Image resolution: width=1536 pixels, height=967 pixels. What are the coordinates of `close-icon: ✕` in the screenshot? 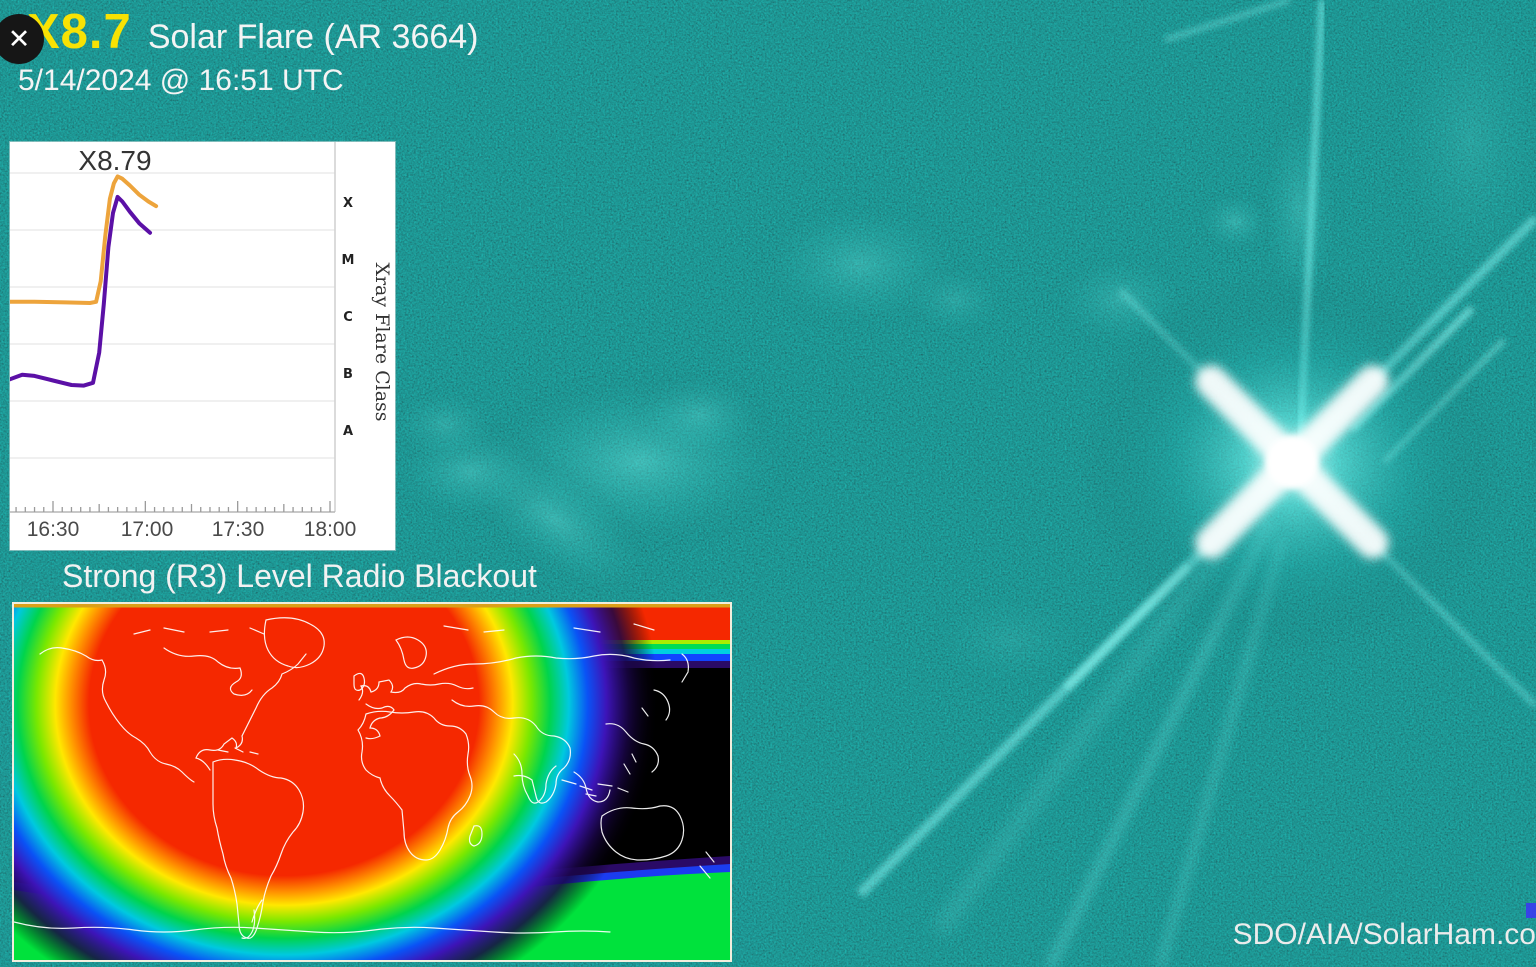 It's located at (19, 38).